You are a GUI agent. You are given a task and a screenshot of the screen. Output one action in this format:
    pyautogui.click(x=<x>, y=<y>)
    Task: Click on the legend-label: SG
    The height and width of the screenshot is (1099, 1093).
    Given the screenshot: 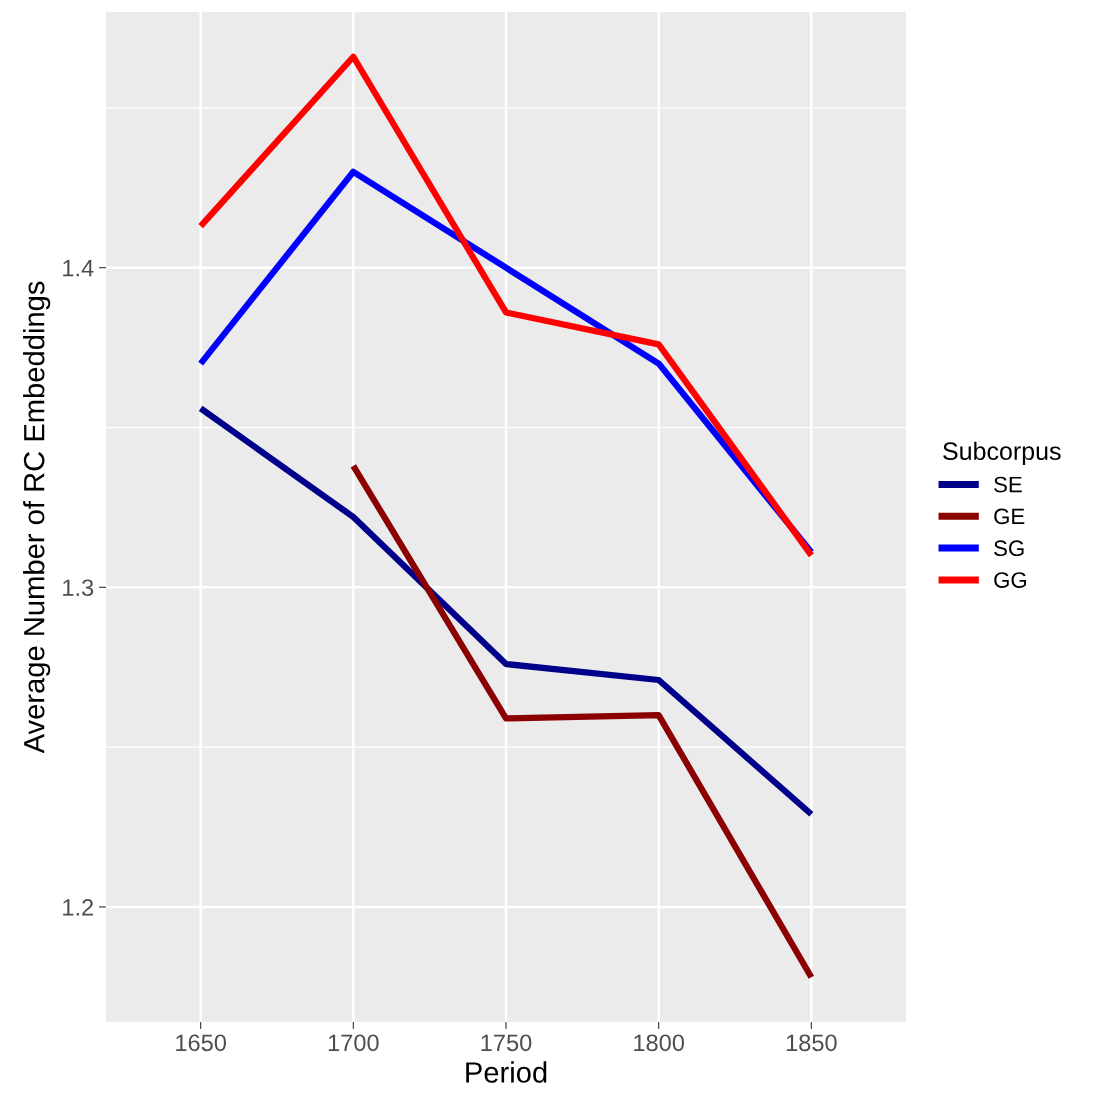 What is the action you would take?
    pyautogui.click(x=1009, y=548)
    